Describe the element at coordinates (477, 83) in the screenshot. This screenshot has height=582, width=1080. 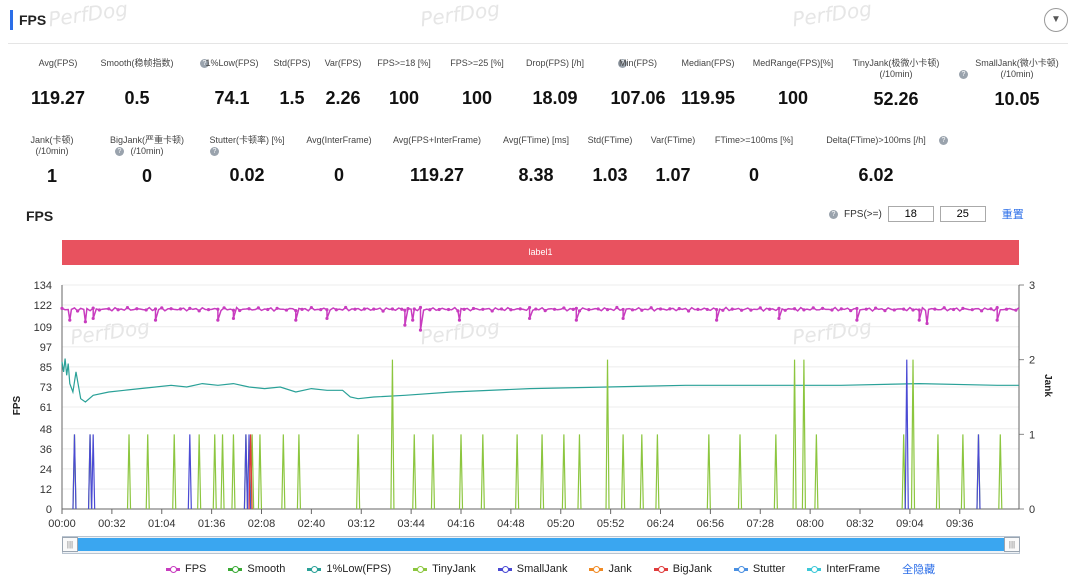
I see `metric-card: FPS>=25 [%] 100` at that location.